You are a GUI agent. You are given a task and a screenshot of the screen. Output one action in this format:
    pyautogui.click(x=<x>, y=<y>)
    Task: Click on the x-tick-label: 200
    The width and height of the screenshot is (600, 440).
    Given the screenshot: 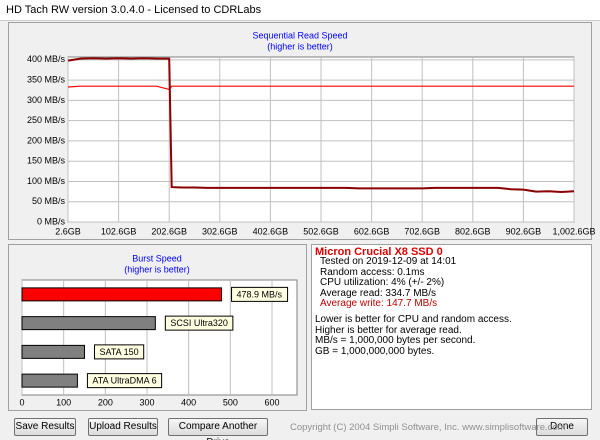 What is the action you would take?
    pyautogui.click(x=105, y=402)
    